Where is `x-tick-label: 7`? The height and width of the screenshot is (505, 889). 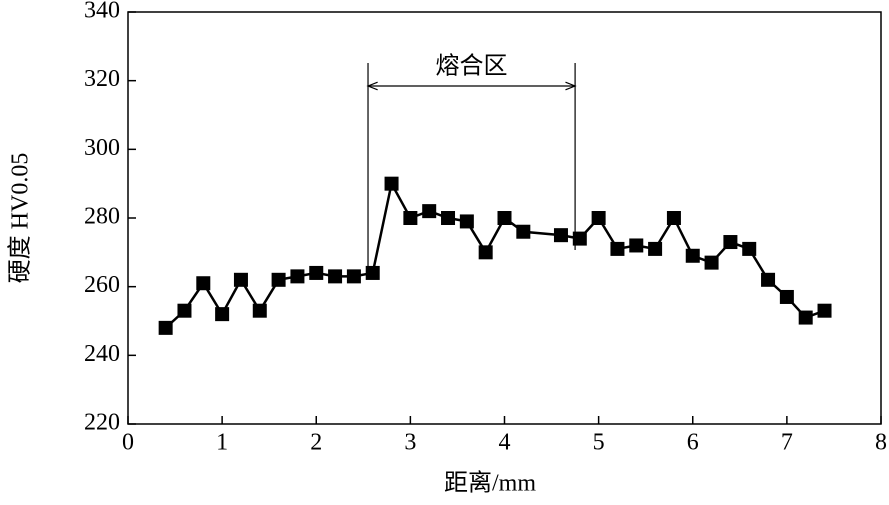 x-tick-label: 7 is located at coordinates (787, 443).